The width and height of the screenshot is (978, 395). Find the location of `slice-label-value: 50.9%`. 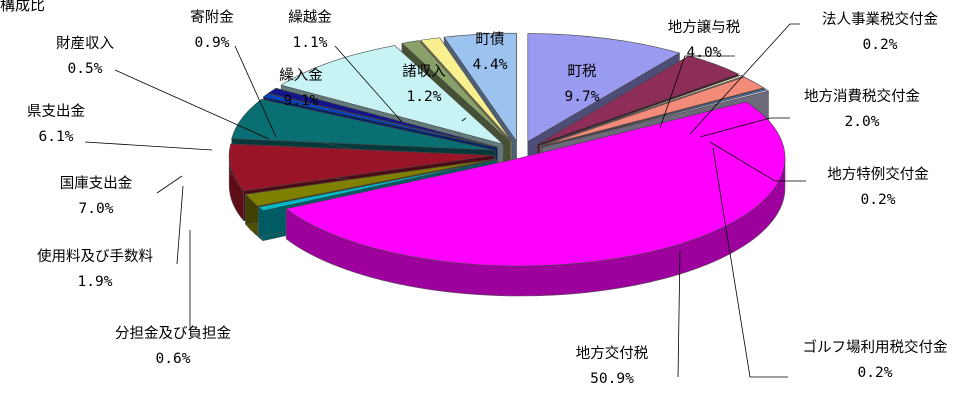

slice-label-value: 50.9% is located at coordinates (612, 379).